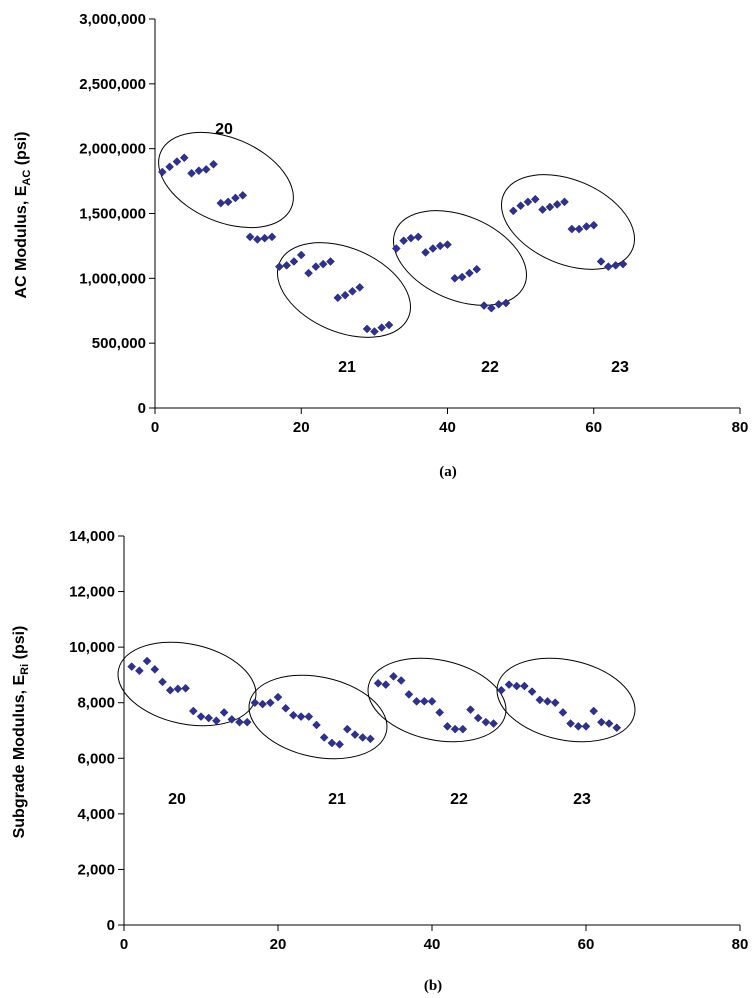 The height and width of the screenshot is (998, 754). What do you see at coordinates (447, 427) in the screenshot?
I see `x-tick-label: 40` at bounding box center [447, 427].